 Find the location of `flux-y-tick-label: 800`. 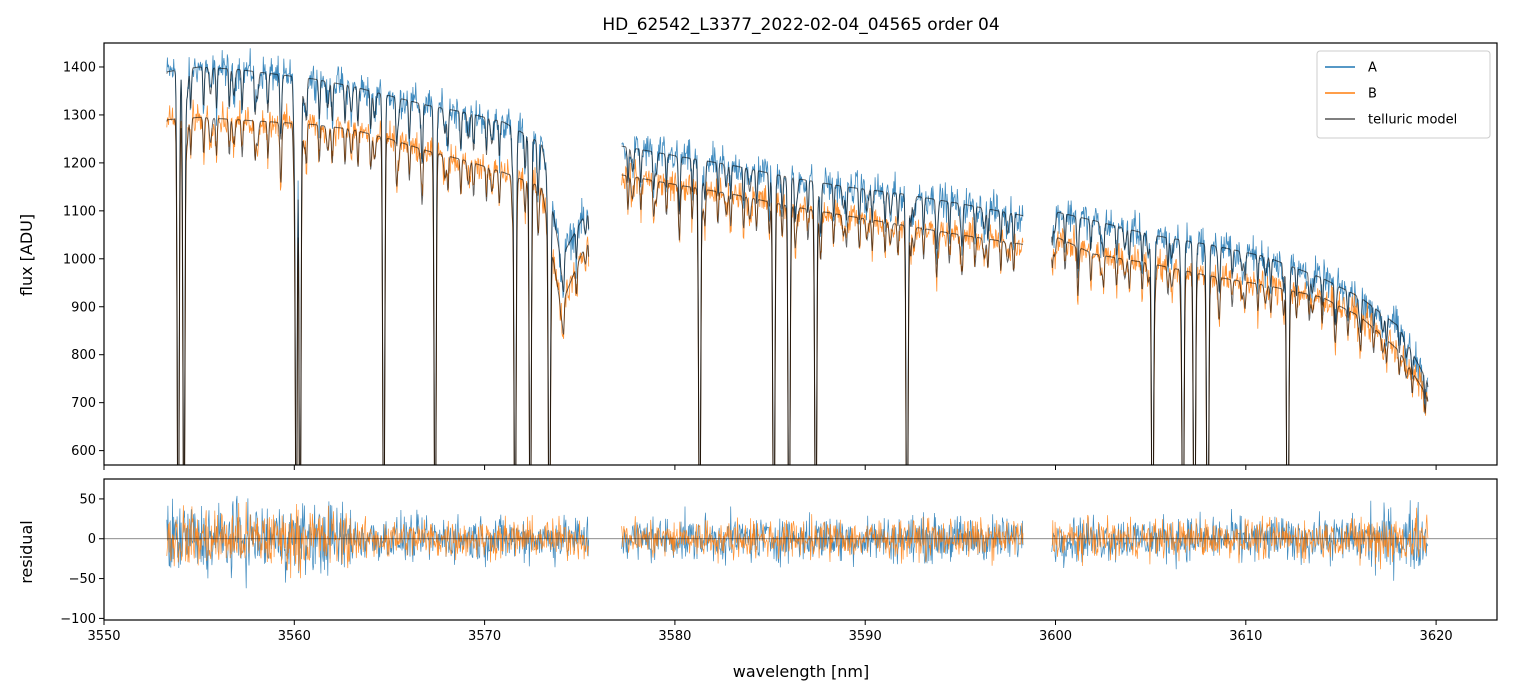

flux-y-tick-label: 800 is located at coordinates (83, 355).